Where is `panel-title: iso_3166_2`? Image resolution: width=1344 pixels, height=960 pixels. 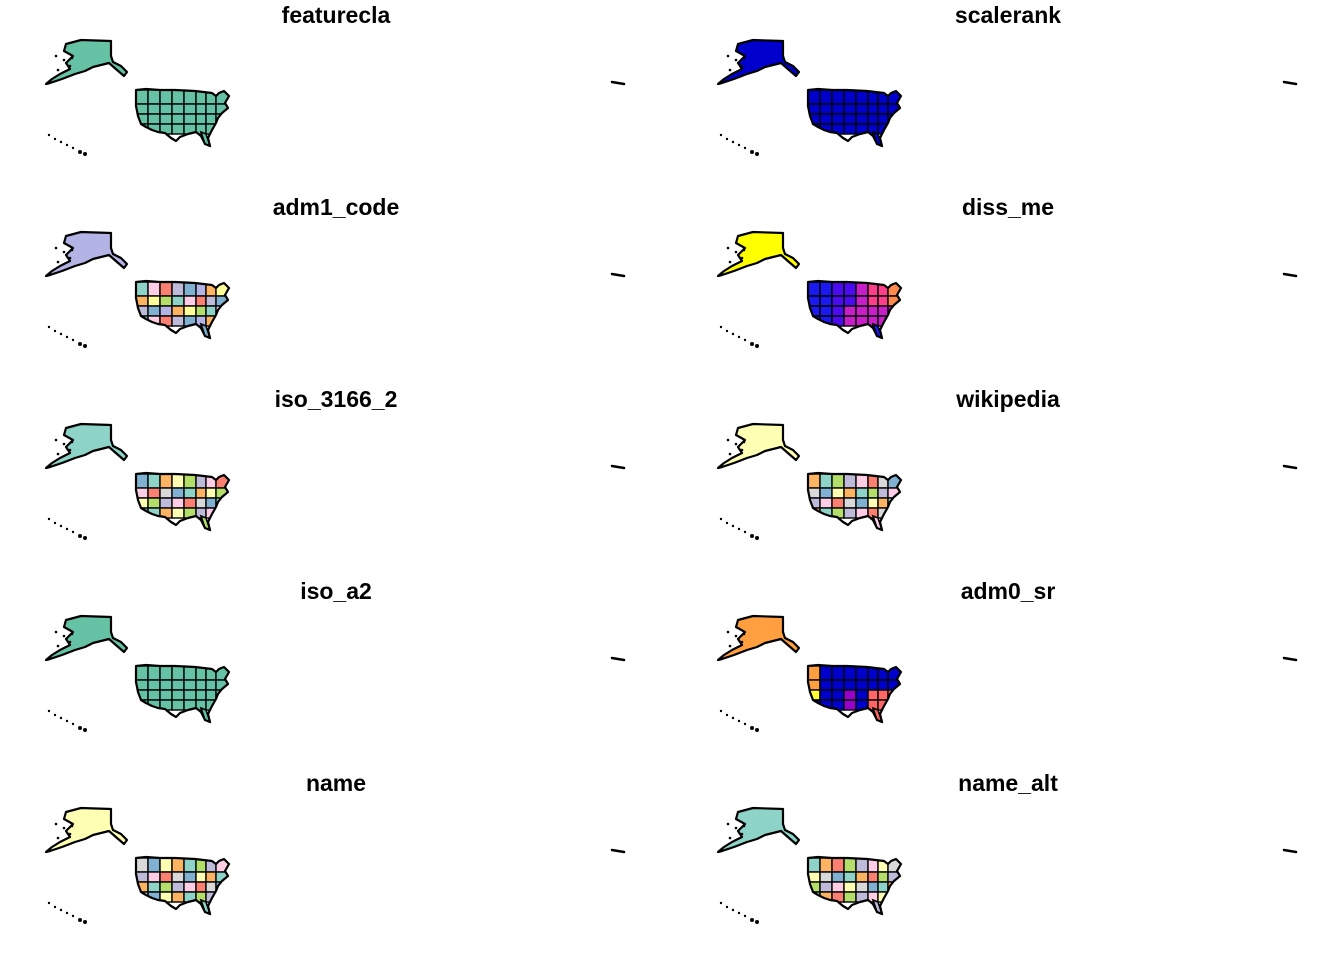
panel-title: iso_3166_2 is located at coordinates (336, 399).